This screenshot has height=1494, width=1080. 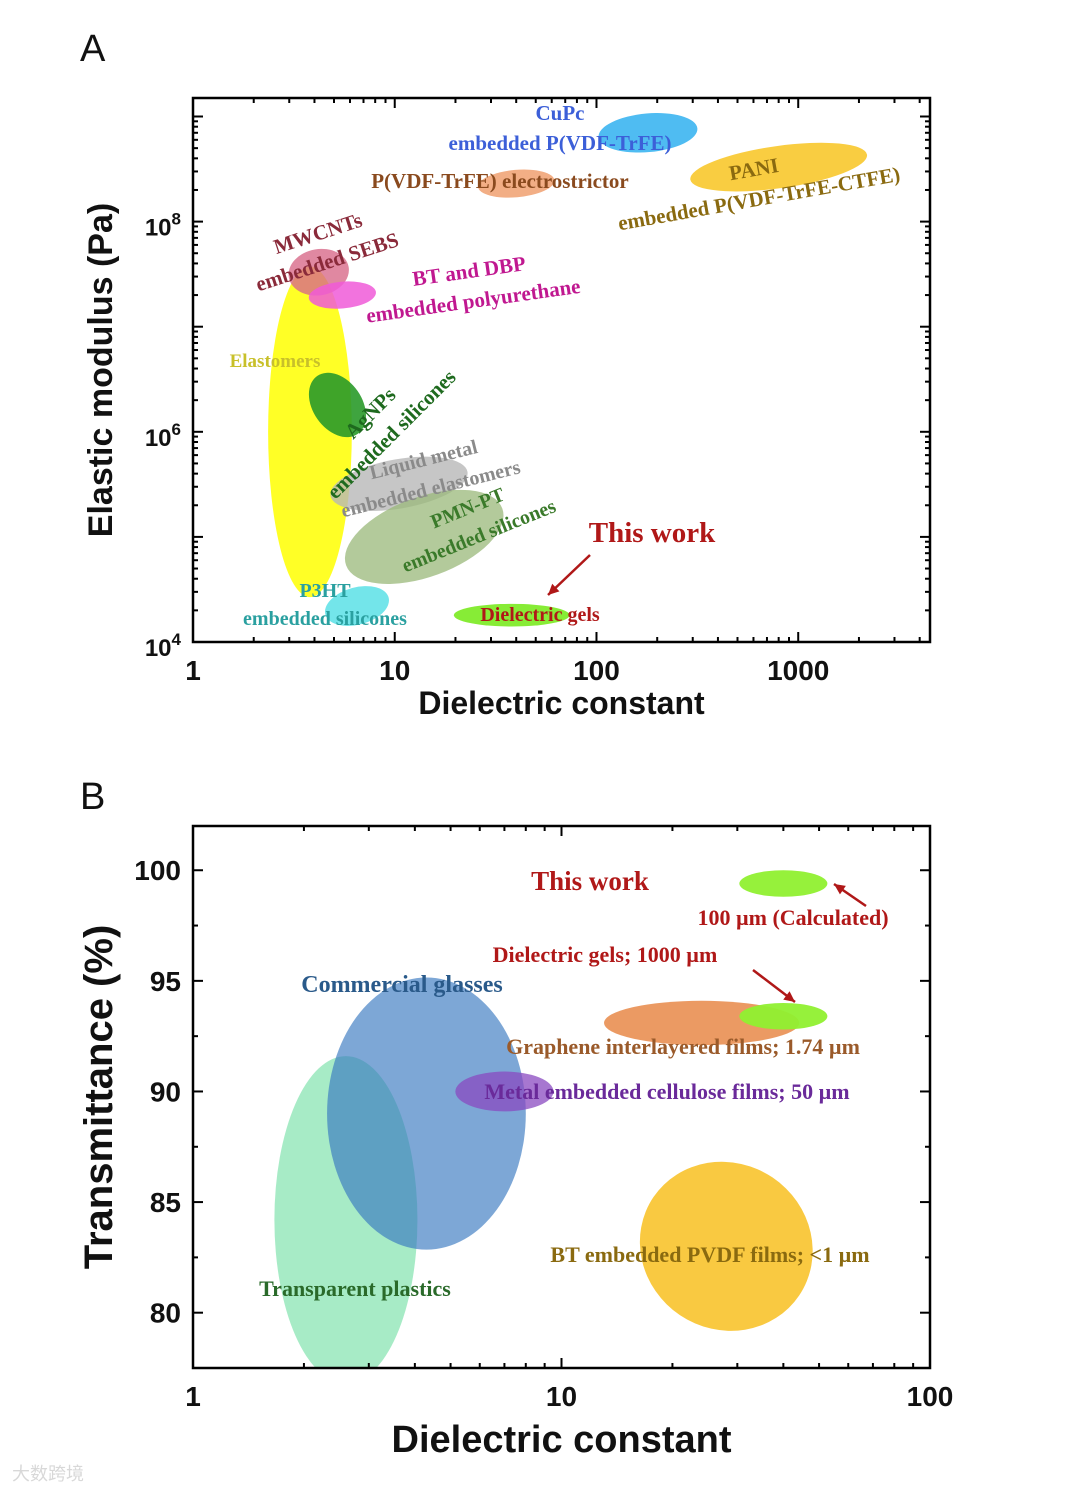 I want to click on region-cupc-embedded-p-vdf-trfe, so click(x=648, y=133).